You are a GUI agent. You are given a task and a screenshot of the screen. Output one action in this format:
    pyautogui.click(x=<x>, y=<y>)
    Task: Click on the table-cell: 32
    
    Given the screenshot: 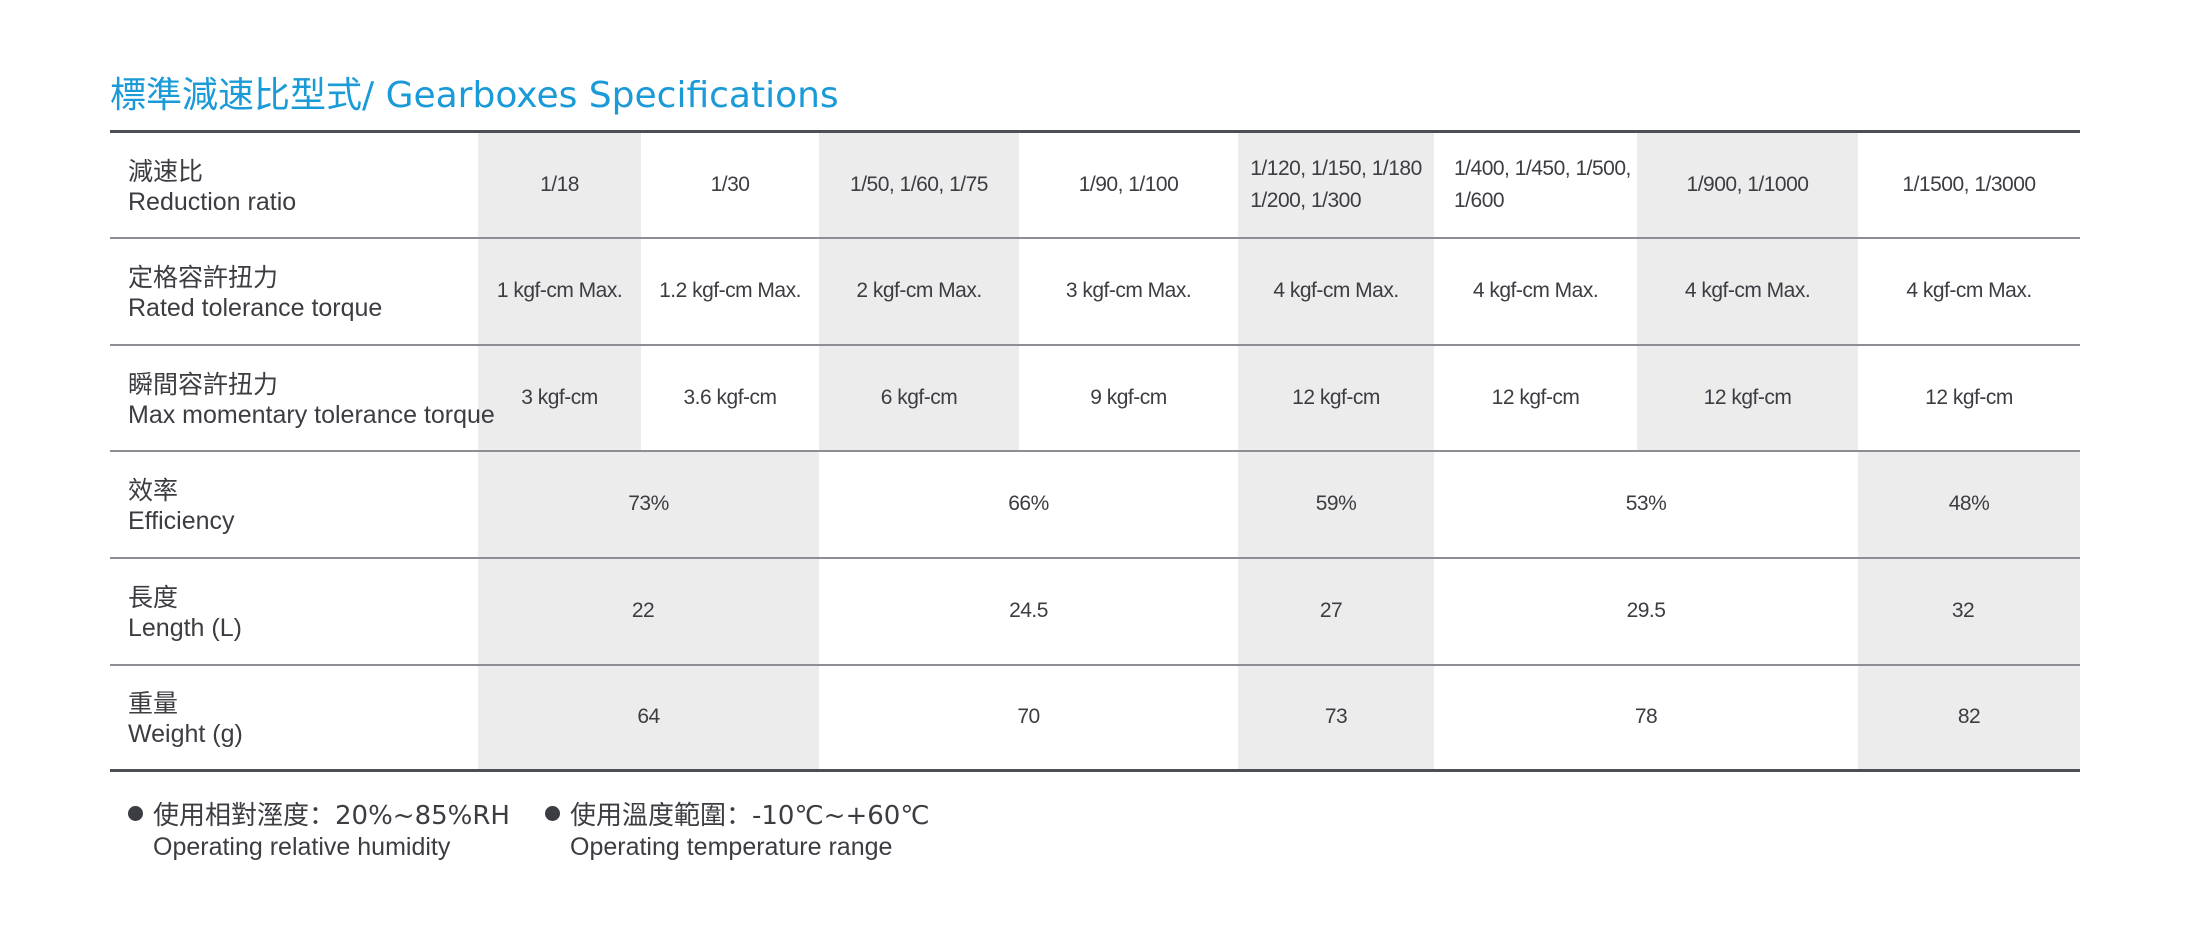 What is the action you would take?
    pyautogui.click(x=1963, y=610)
    